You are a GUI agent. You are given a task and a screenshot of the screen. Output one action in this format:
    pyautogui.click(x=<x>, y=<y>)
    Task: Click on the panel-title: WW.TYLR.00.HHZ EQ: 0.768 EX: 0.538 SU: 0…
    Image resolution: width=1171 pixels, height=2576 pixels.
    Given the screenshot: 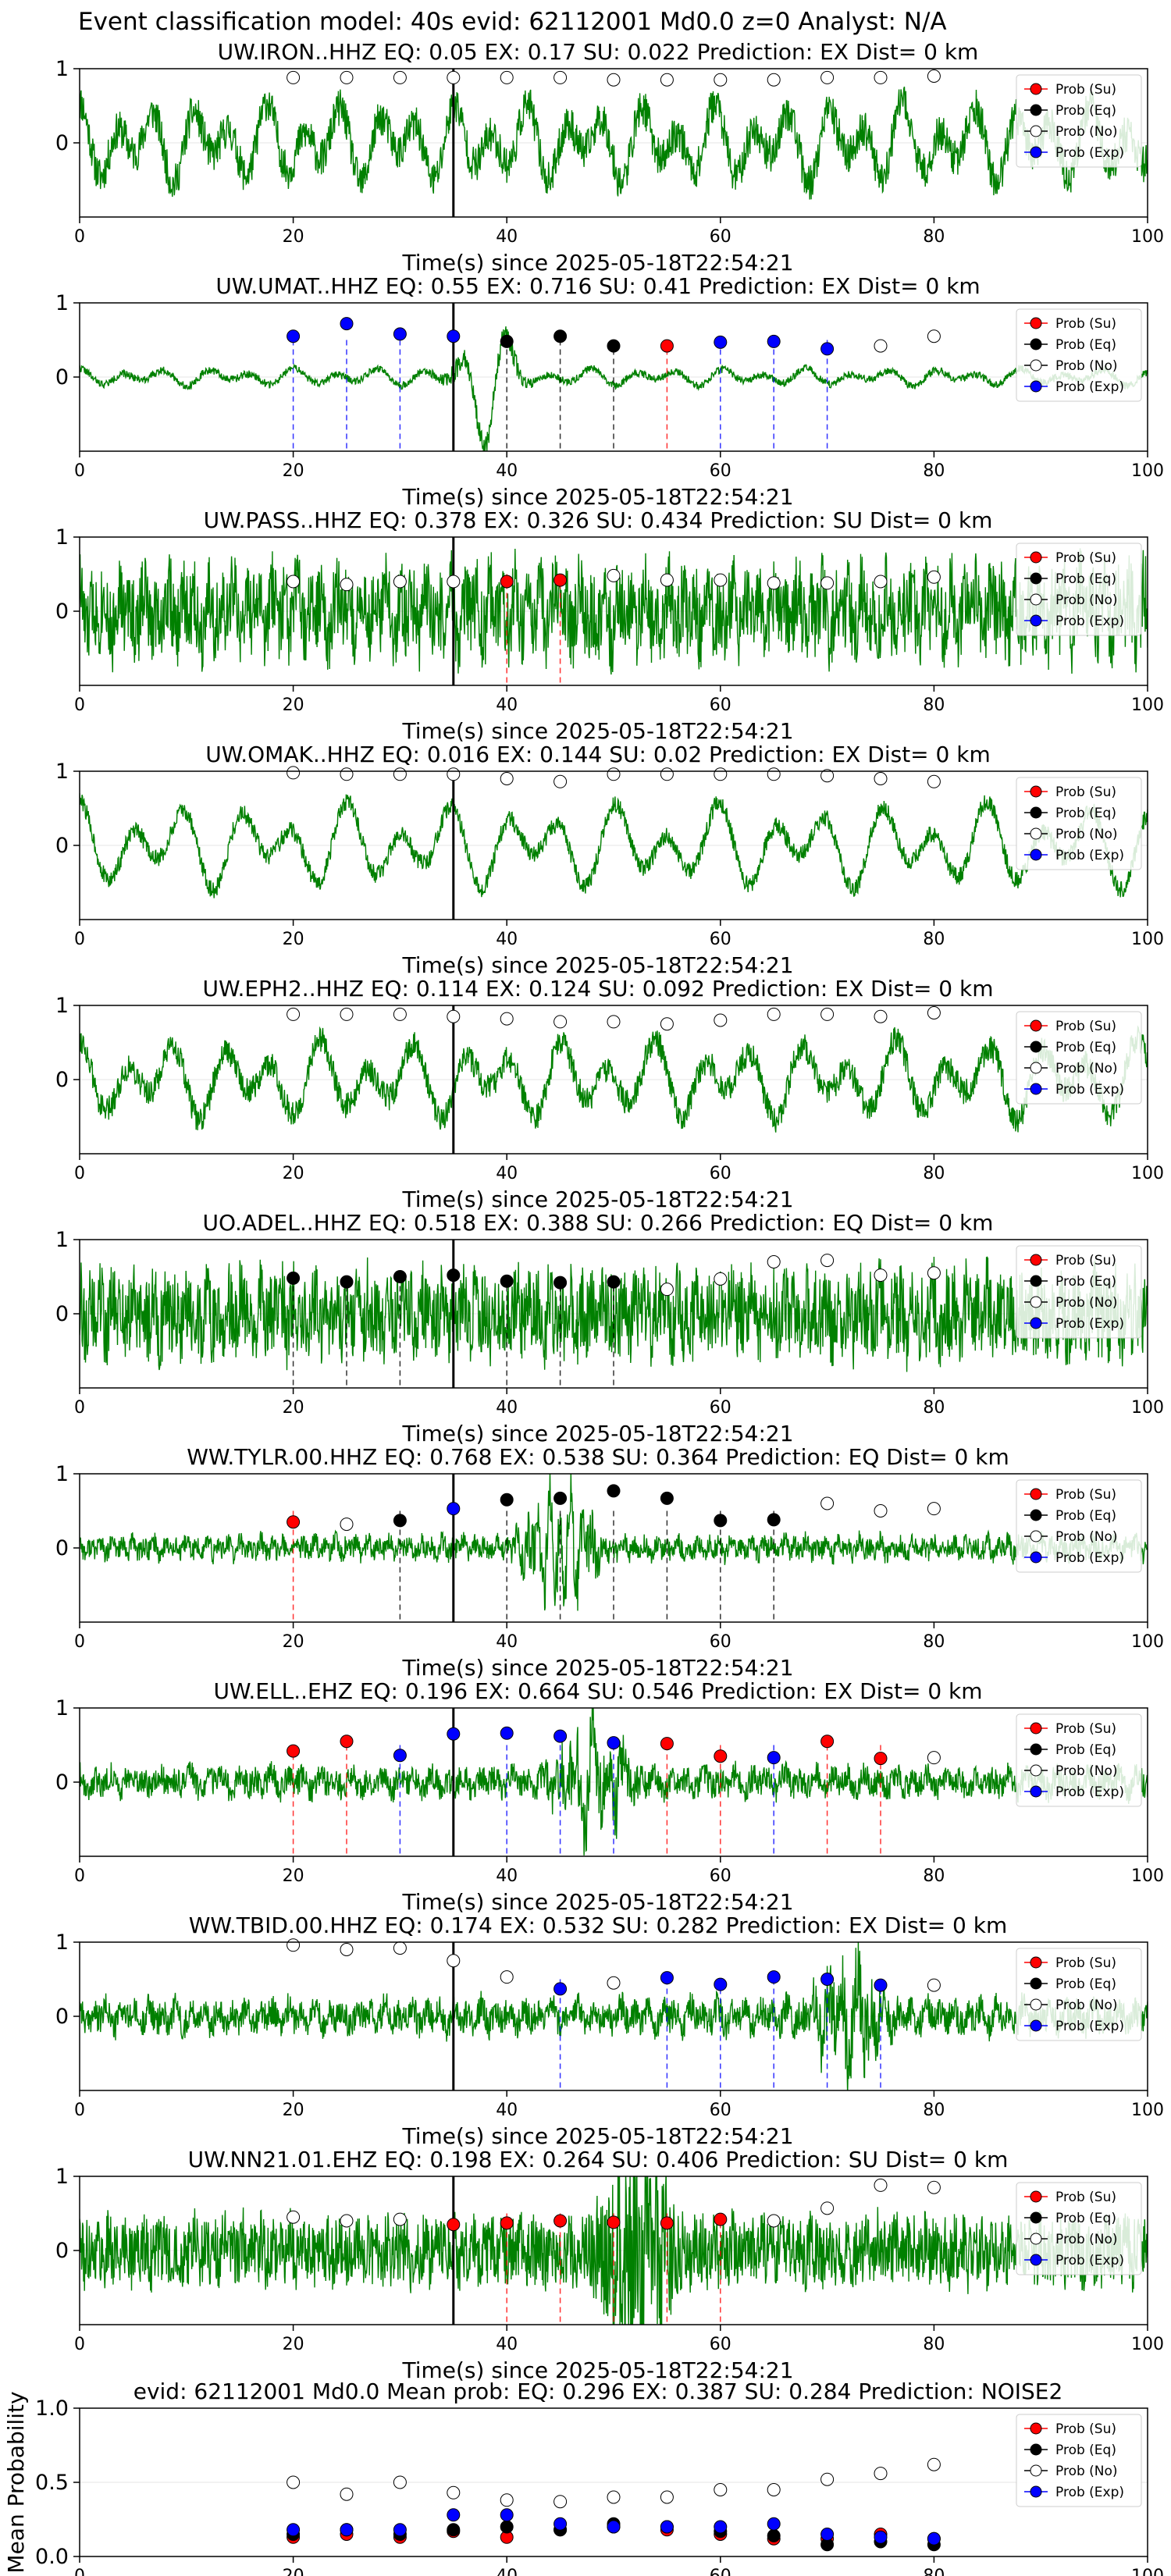 What is the action you would take?
    pyautogui.click(x=598, y=1457)
    